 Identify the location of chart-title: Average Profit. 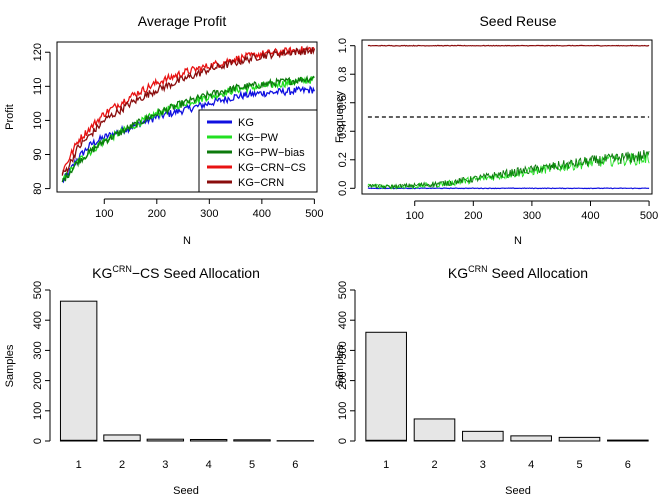
(182, 21).